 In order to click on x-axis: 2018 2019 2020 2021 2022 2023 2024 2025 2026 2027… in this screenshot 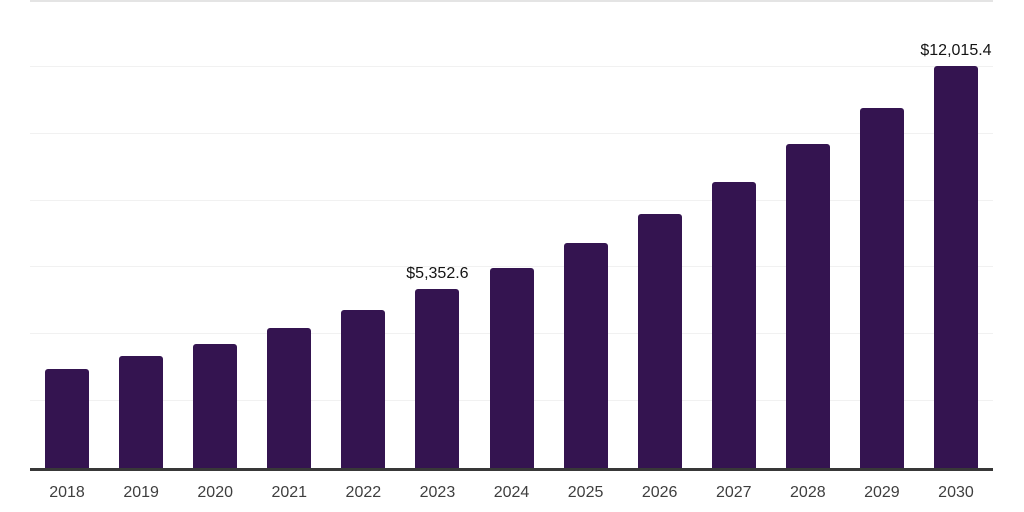, I will do `click(511, 492)`.